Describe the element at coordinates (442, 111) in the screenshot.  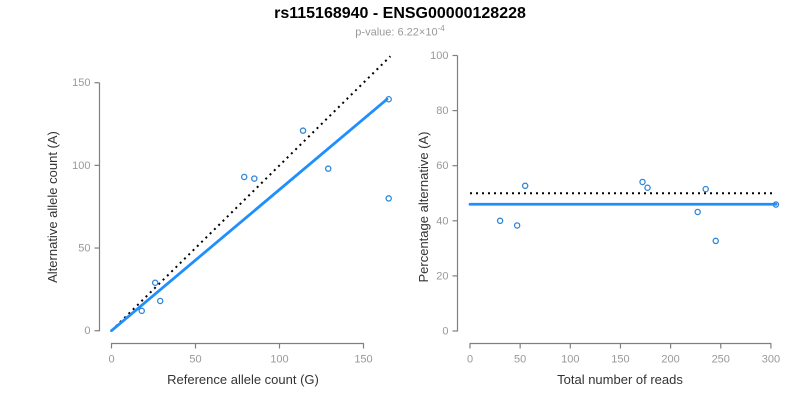
I see `y-tick-label: 80` at that location.